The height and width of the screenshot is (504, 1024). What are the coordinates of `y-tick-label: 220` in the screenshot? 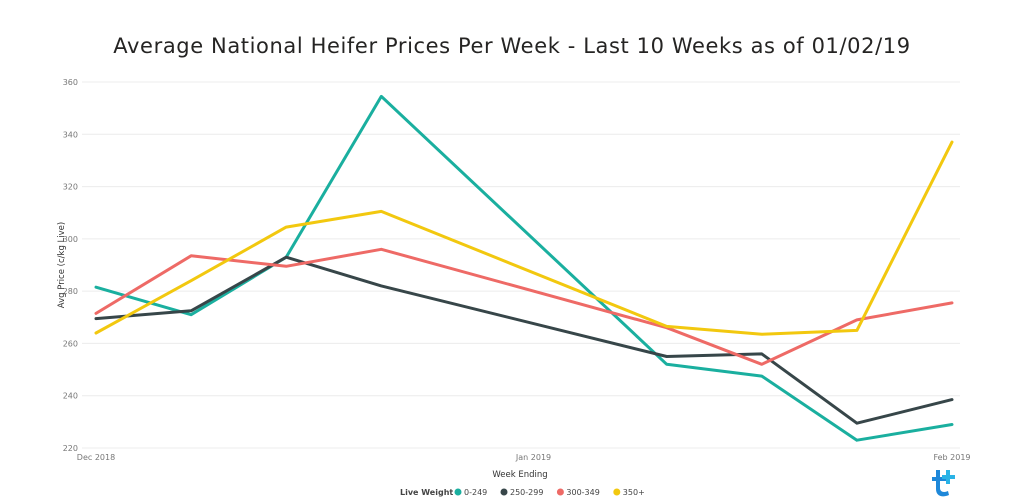 It's located at (70, 448).